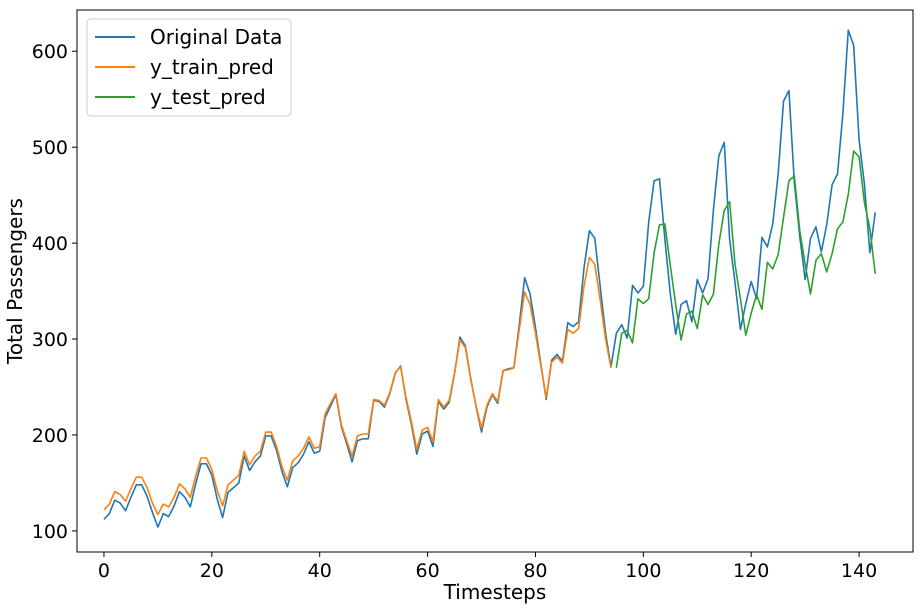 The image size is (923, 610). Describe the element at coordinates (50, 244) in the screenshot. I see `y-tick-label: 400` at that location.